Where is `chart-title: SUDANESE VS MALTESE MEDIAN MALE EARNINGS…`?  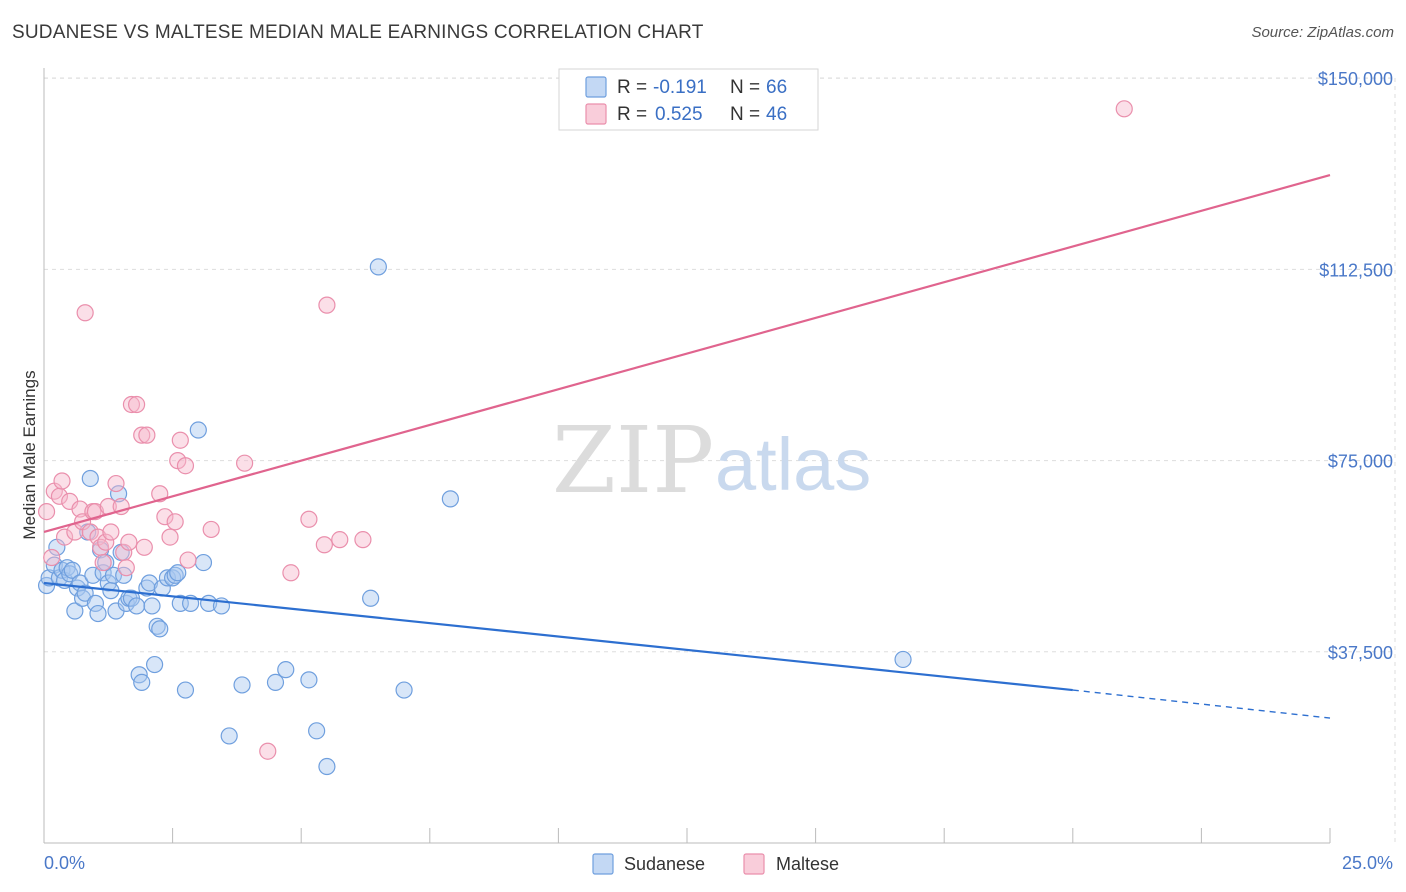
chart-title: SUDANESE VS MALTESE MEDIAN MALE EARNINGS… is located at coordinates (358, 32).